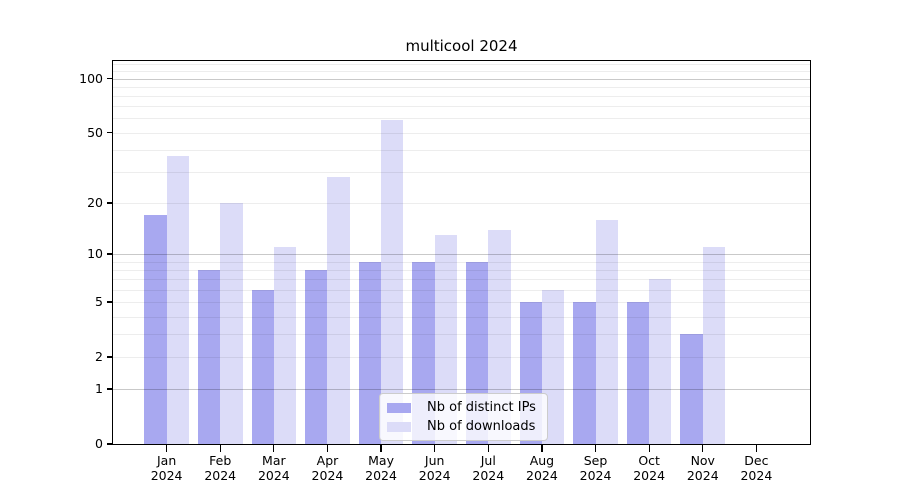  Describe the element at coordinates (756, 468) in the screenshot. I see `x-tick-label-dec: Dec 2024` at that location.